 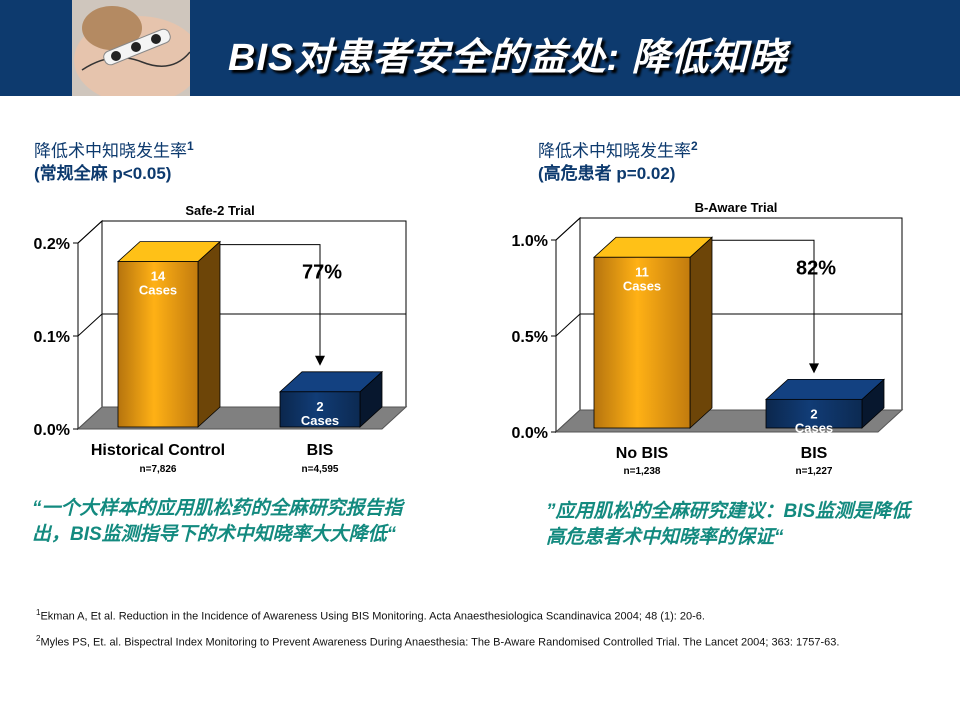 I want to click on left-heading-block: 降低术中知晓发生率1 (常规全麻 p<0.05), so click(x=114, y=160).